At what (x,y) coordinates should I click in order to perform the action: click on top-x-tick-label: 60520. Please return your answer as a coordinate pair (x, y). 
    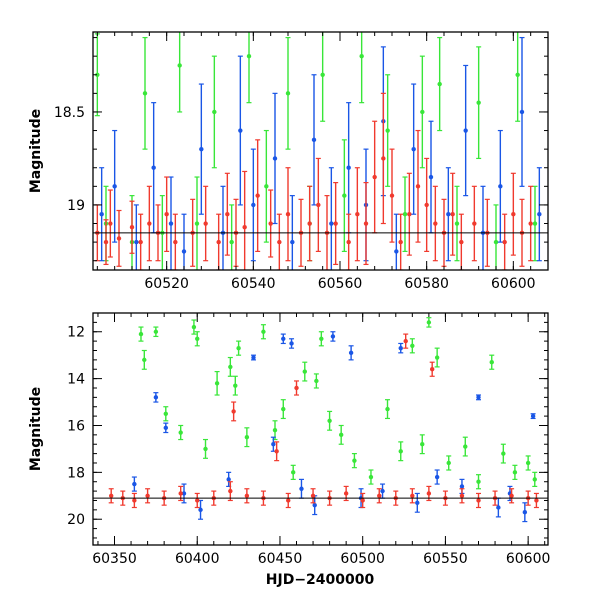
    Looking at the image, I should click on (166, 284).